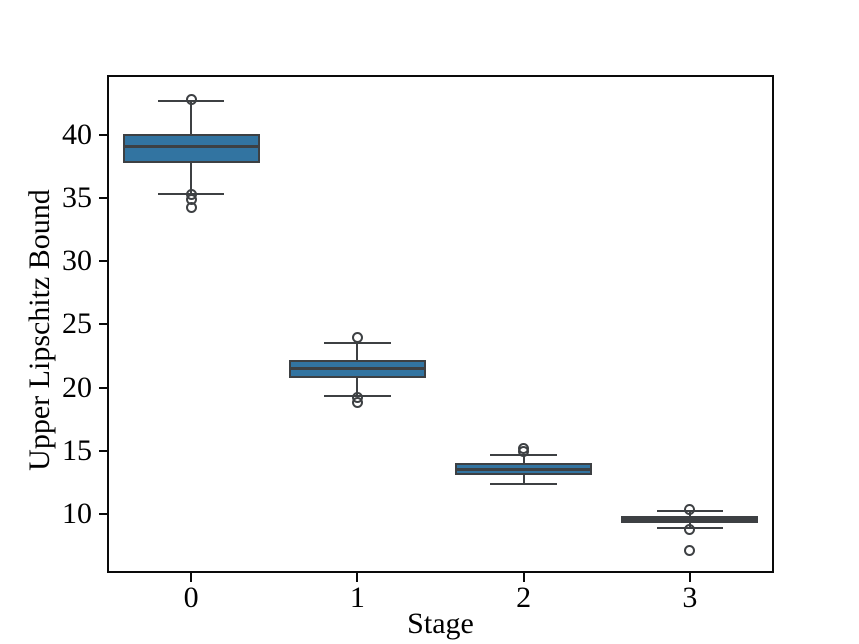 The width and height of the screenshot is (859, 644). I want to click on x-tick-label: 0, so click(191, 597).